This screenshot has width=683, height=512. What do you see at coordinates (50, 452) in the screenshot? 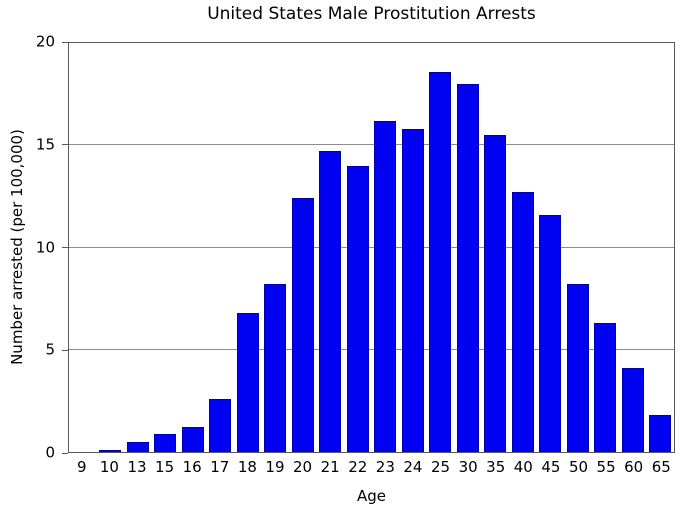
I see `y-tick-label-0: 0` at bounding box center [50, 452].